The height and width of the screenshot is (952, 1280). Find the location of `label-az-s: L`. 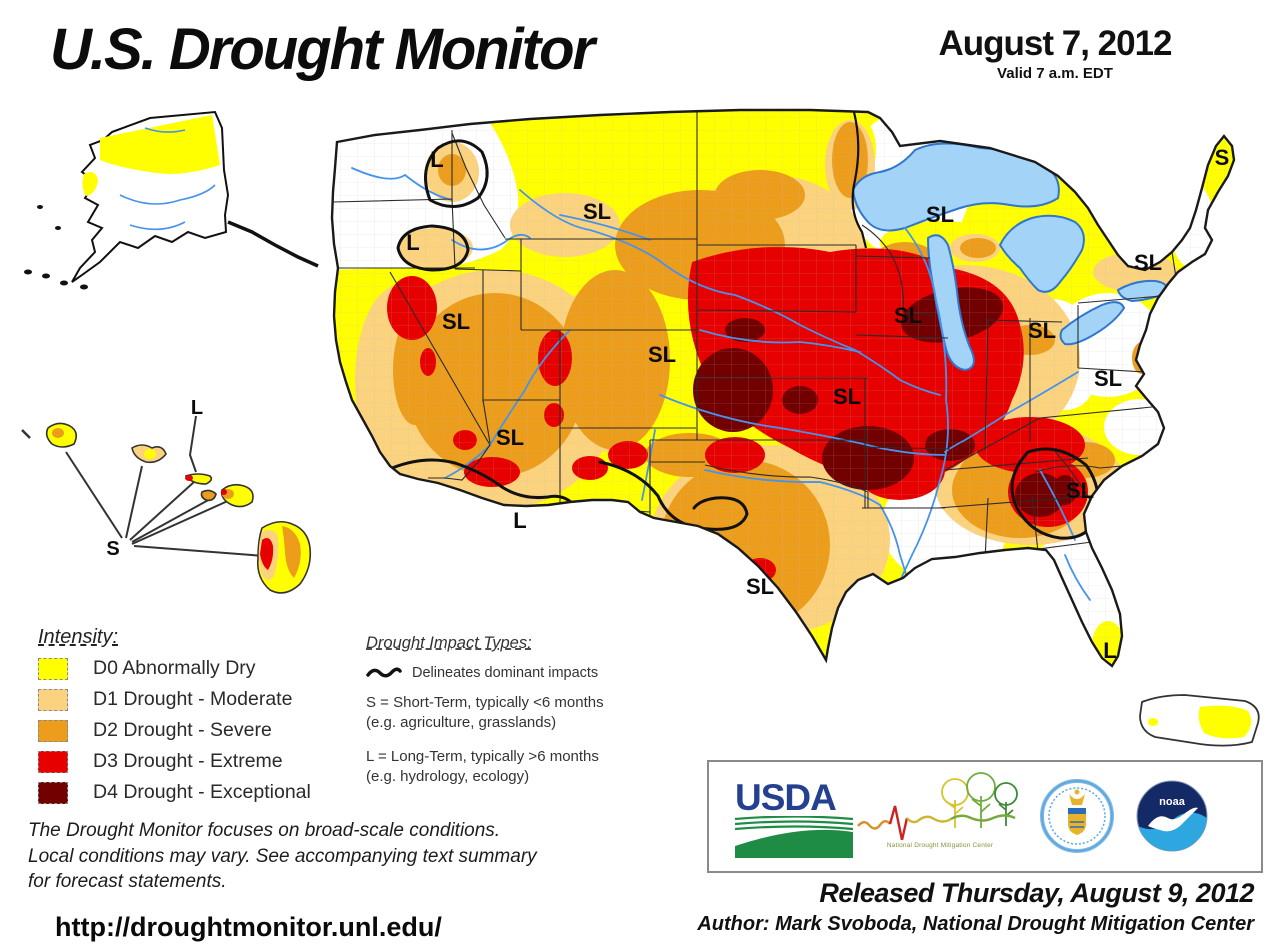

label-az-s: L is located at coordinates (519, 520).